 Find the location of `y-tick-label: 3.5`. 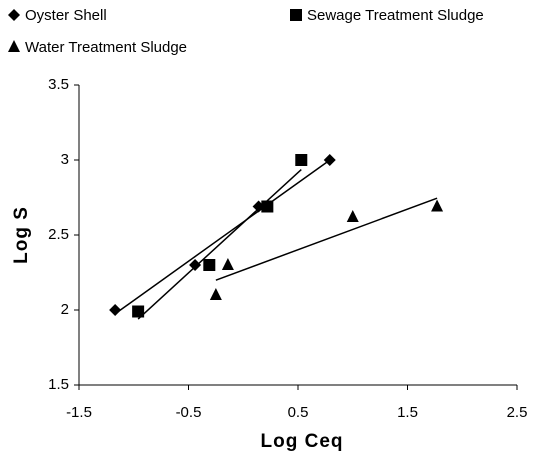

y-tick-label: 3.5 is located at coordinates (58, 84).